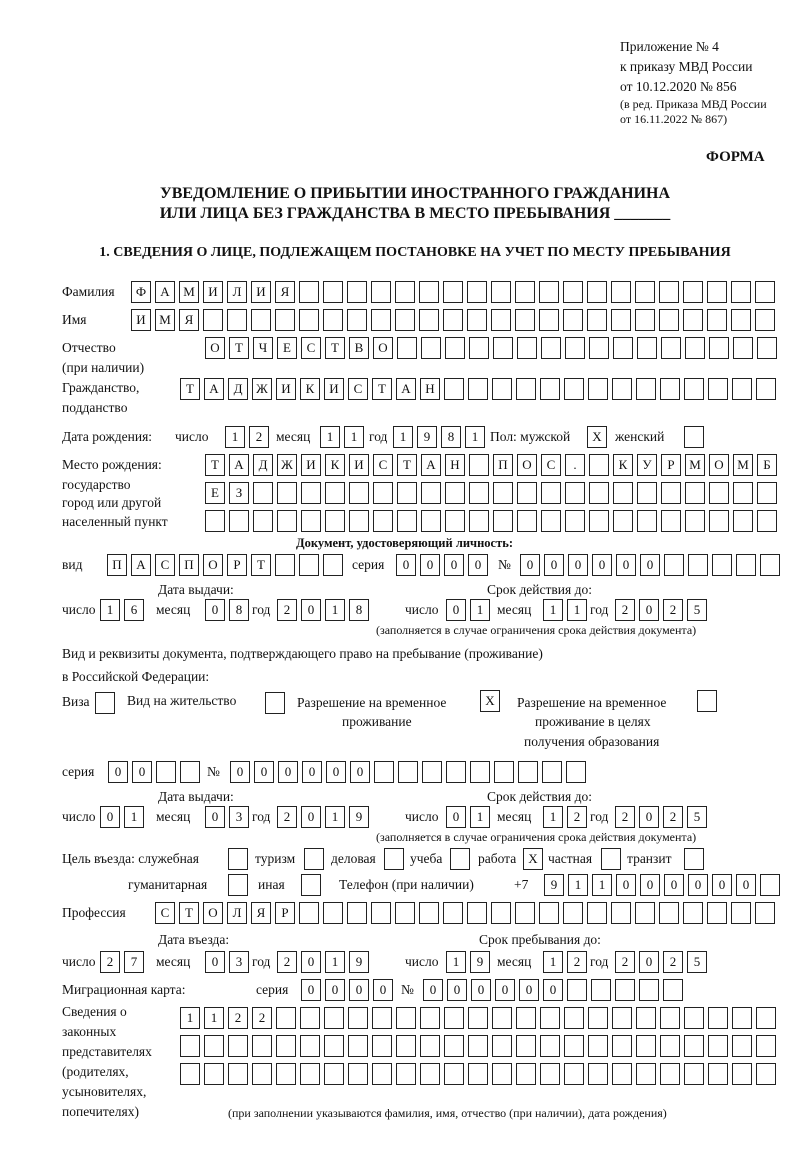  What do you see at coordinates (671, 465) in the screenshot?
I see `char-cell: Р` at bounding box center [671, 465].